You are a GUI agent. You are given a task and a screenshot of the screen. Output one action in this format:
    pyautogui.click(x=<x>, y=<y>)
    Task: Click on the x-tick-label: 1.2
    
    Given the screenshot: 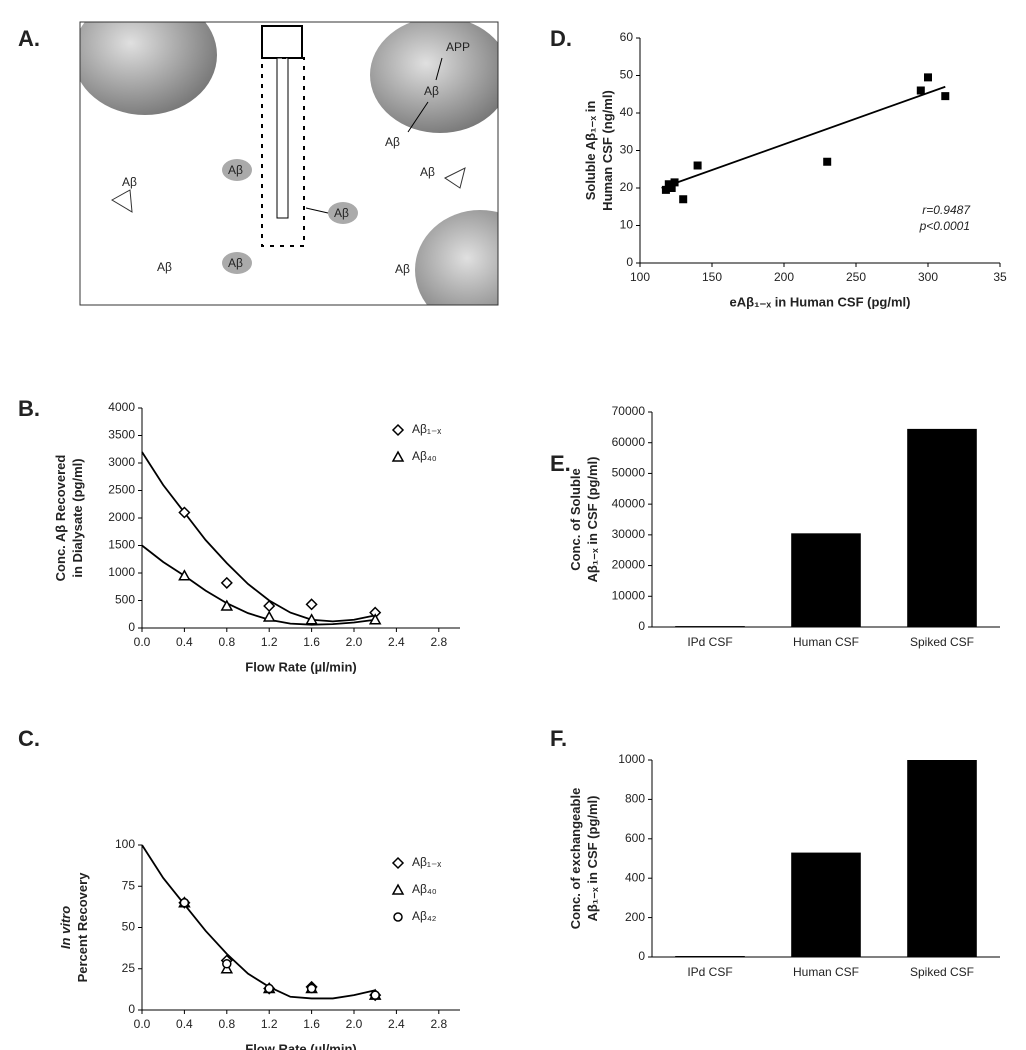 What is the action you would take?
    pyautogui.click(x=269, y=642)
    